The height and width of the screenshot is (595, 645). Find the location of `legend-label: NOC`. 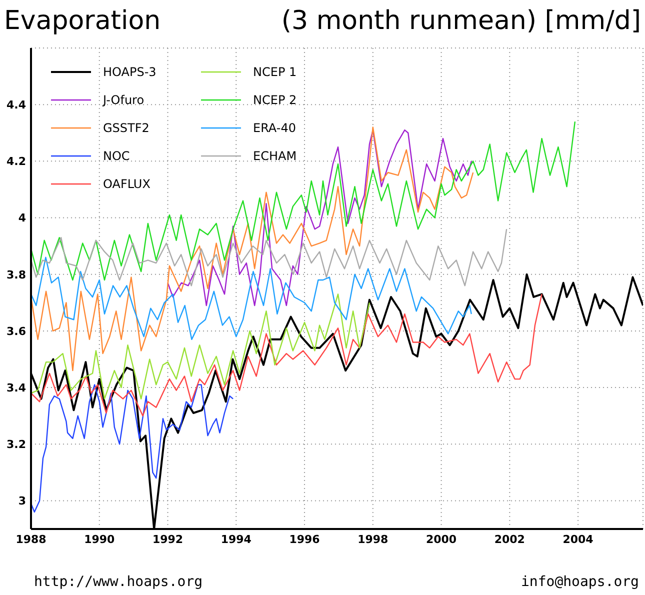

legend-label: NOC is located at coordinates (116, 156).